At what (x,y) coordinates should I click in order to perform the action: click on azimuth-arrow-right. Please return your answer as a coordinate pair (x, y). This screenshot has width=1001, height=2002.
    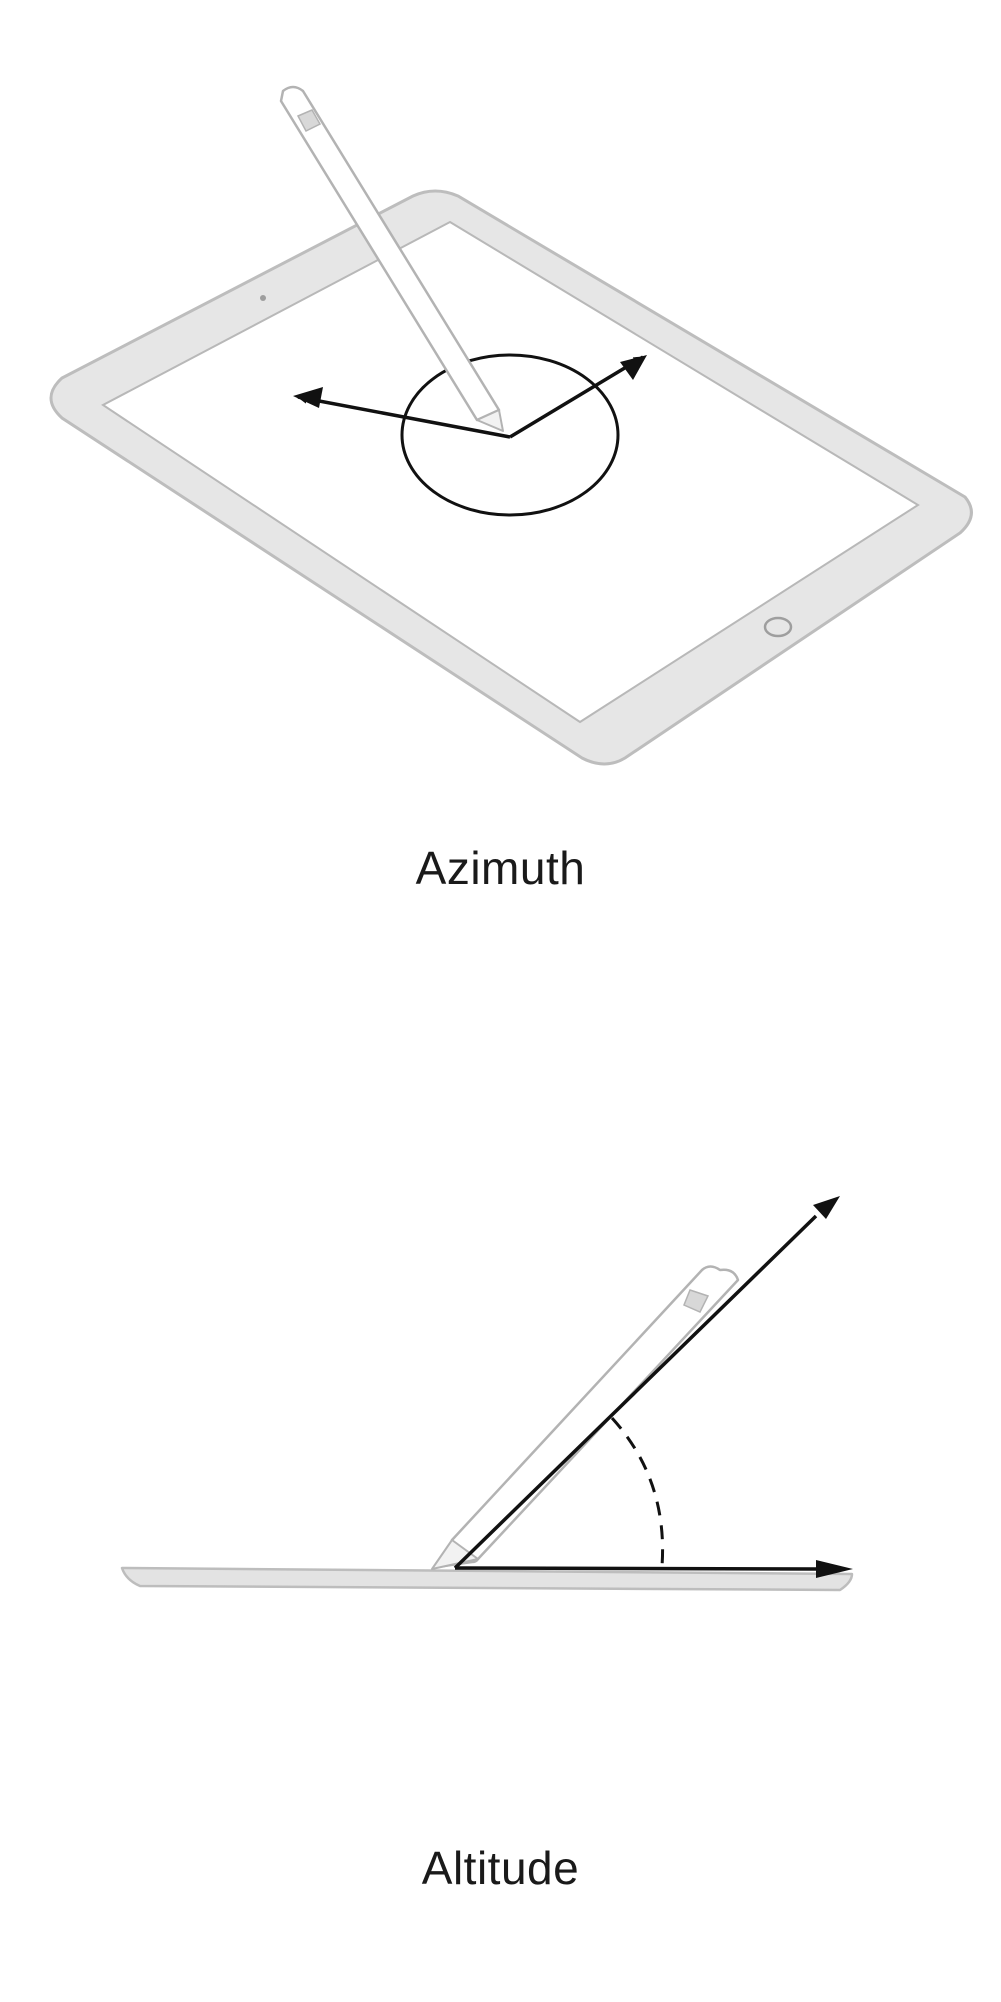
    Looking at the image, I should click on (576, 397).